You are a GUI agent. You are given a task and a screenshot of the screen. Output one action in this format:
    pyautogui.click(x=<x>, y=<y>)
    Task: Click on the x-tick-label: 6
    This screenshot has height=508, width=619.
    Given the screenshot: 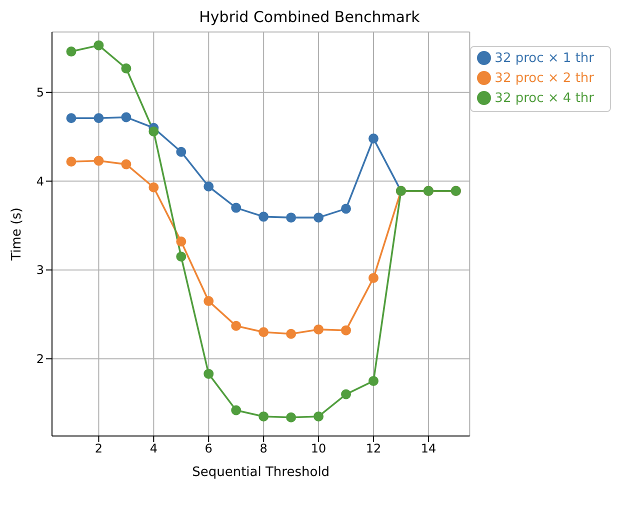 What is the action you would take?
    pyautogui.click(x=208, y=449)
    